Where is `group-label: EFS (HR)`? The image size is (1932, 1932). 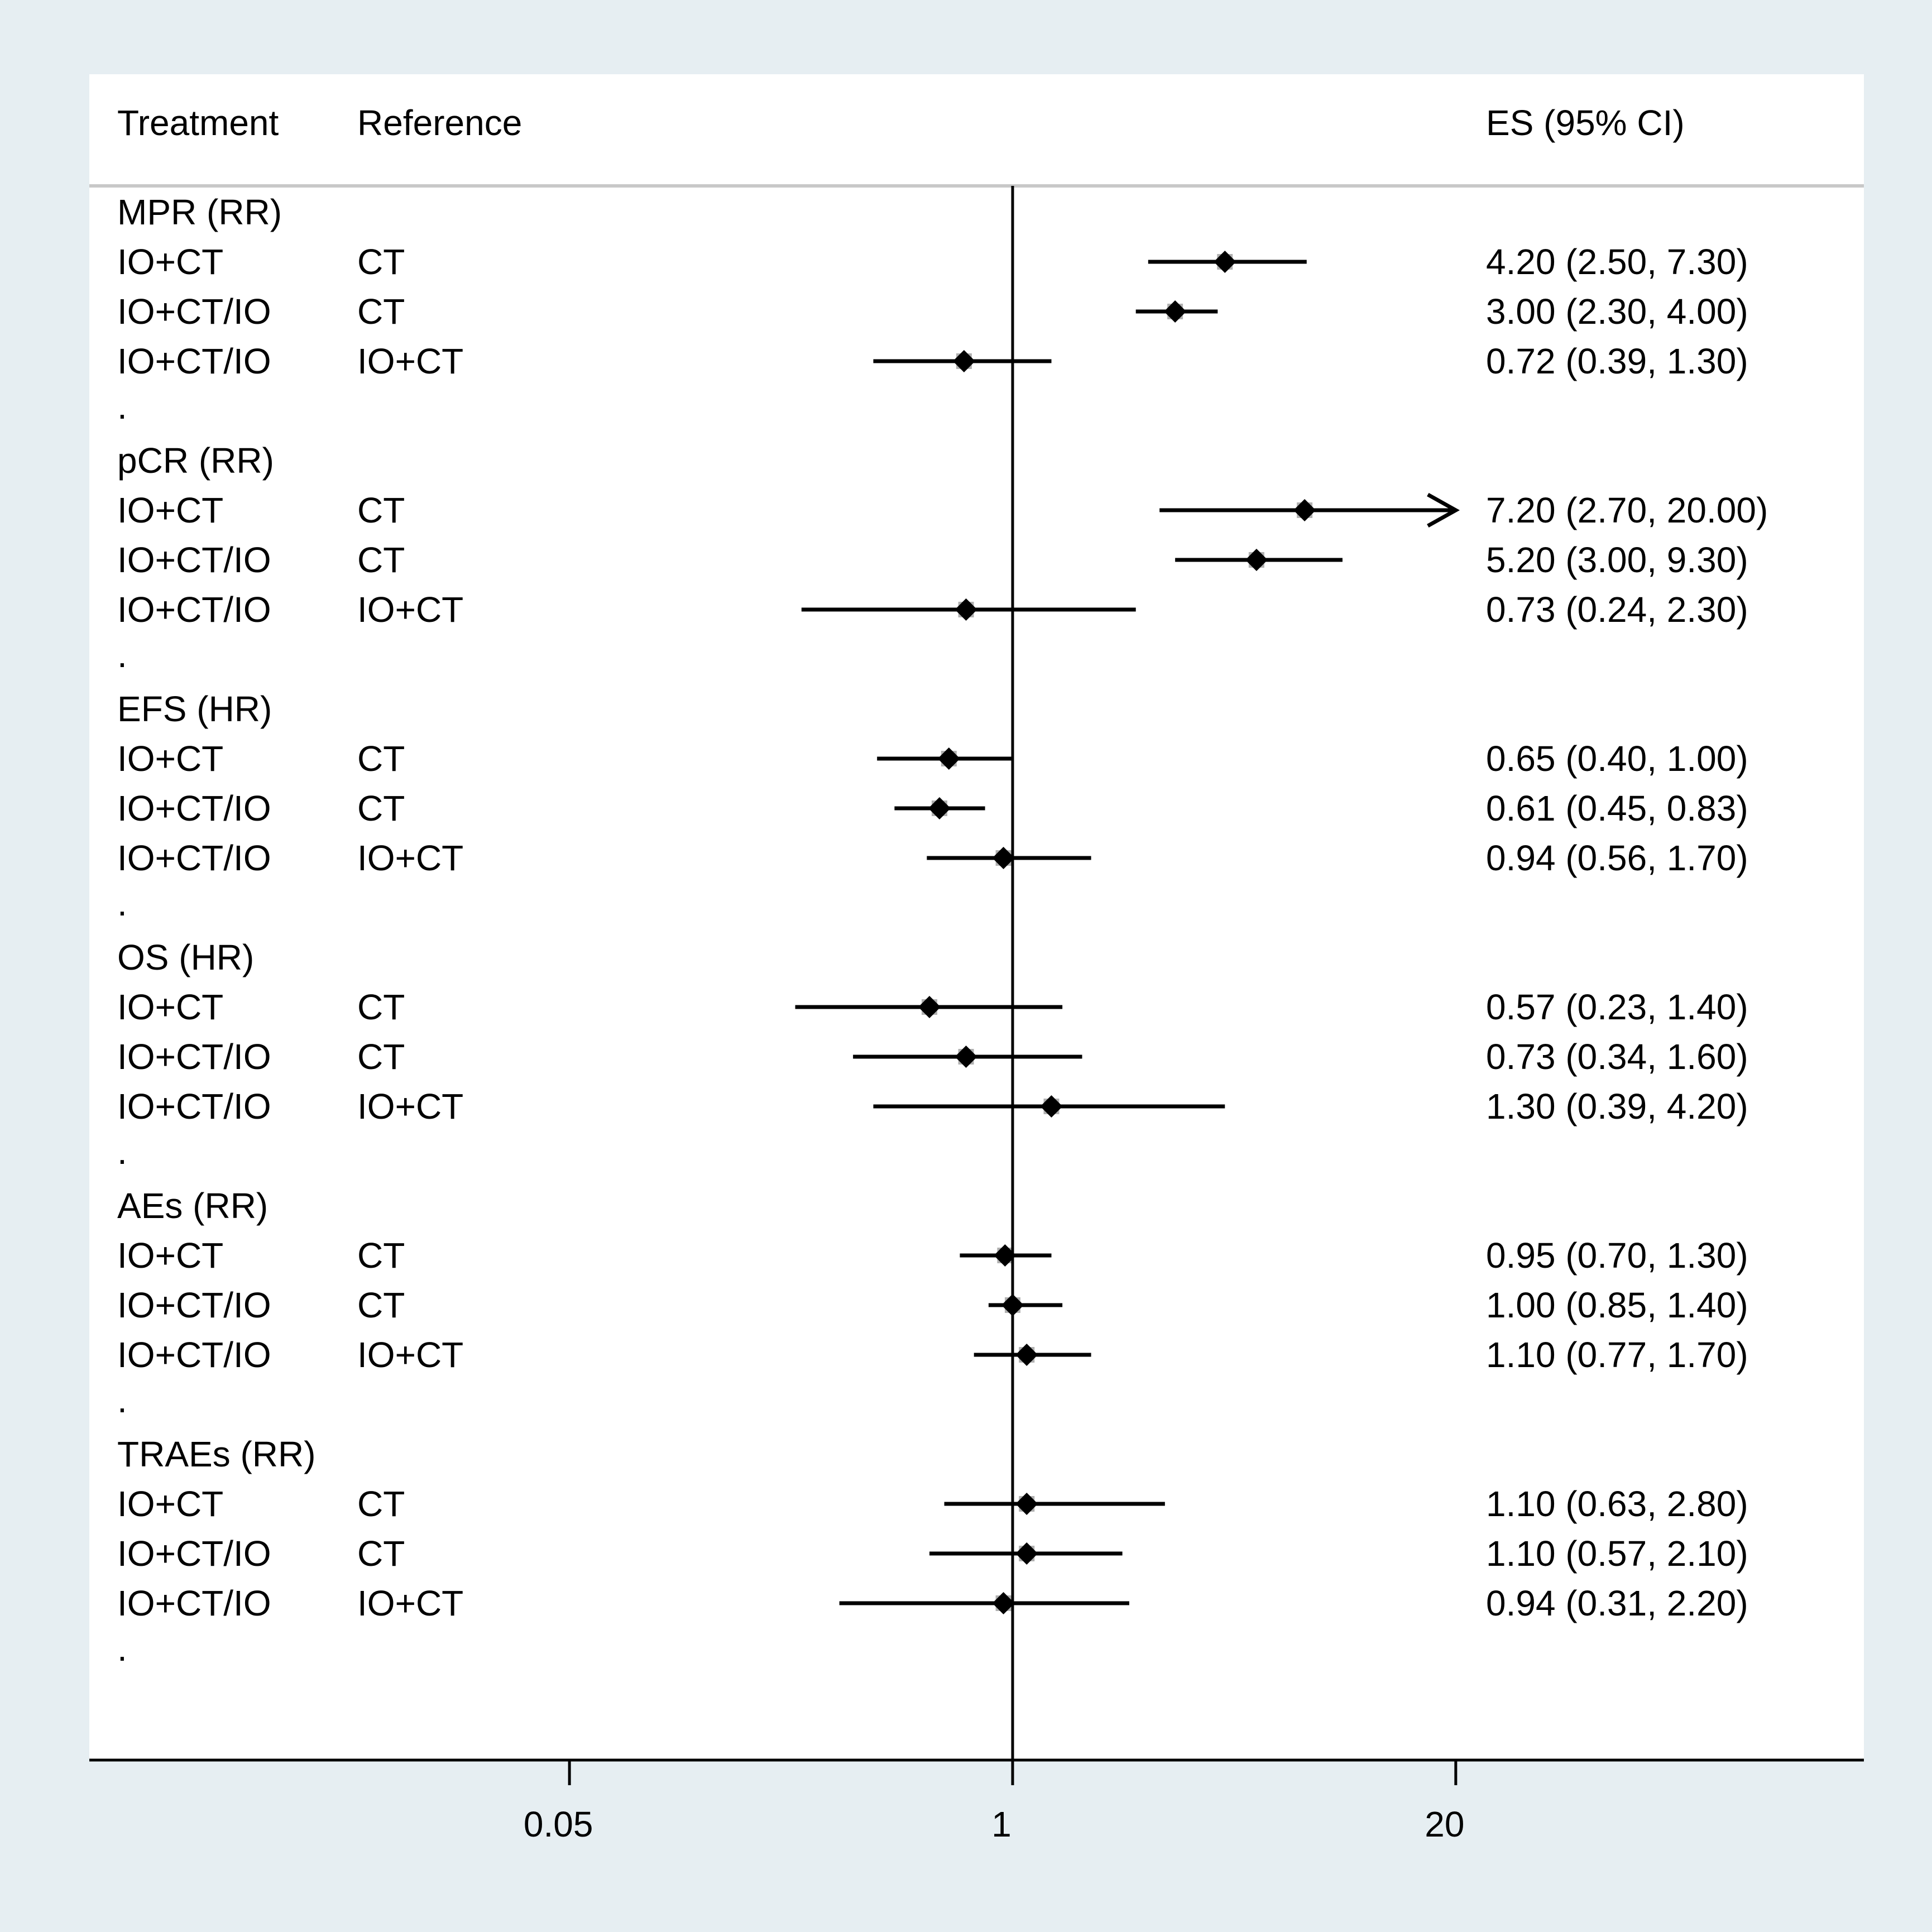 group-label: EFS (HR) is located at coordinates (195, 709).